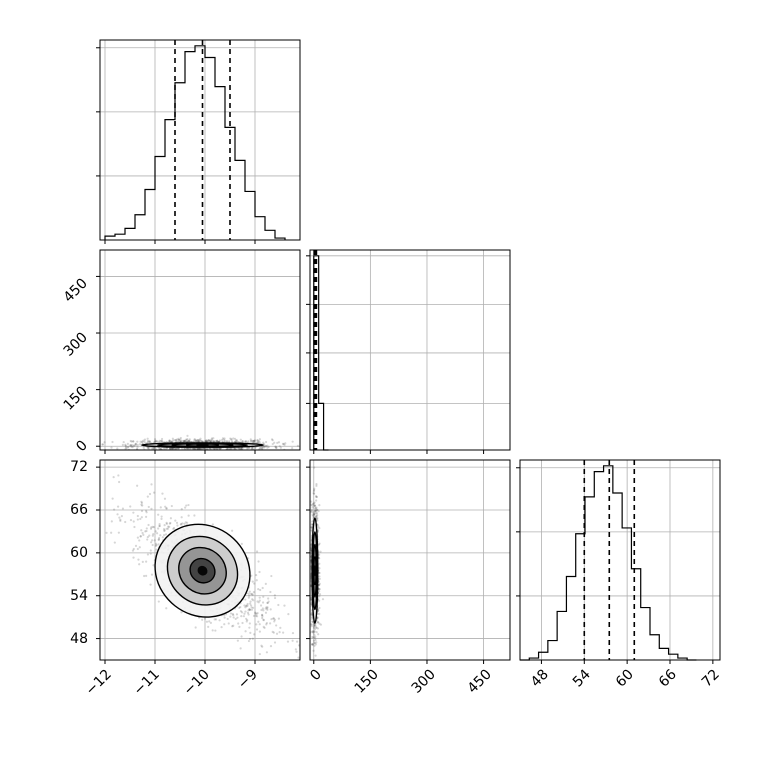 The width and height of the screenshot is (760, 760). Describe the element at coordinates (367, 682) in the screenshot. I see `x2-tick-label: 150` at that location.